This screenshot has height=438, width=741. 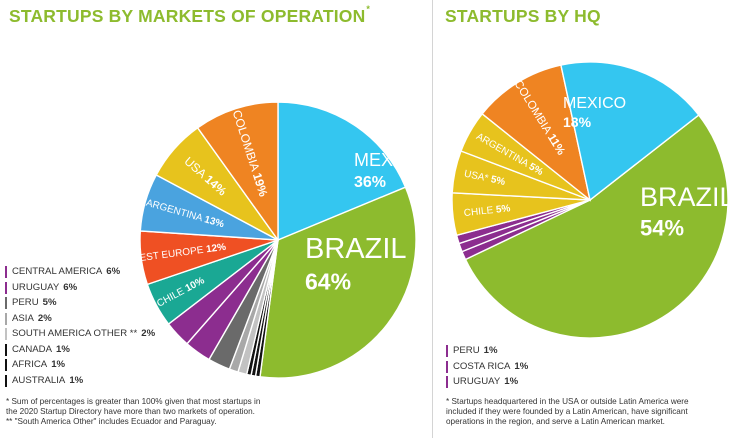 What do you see at coordinates (546, 367) in the screenshot?
I see `hq-legend: PERU 1% COSTA RICA 1% URUGUAY 1%` at bounding box center [546, 367].